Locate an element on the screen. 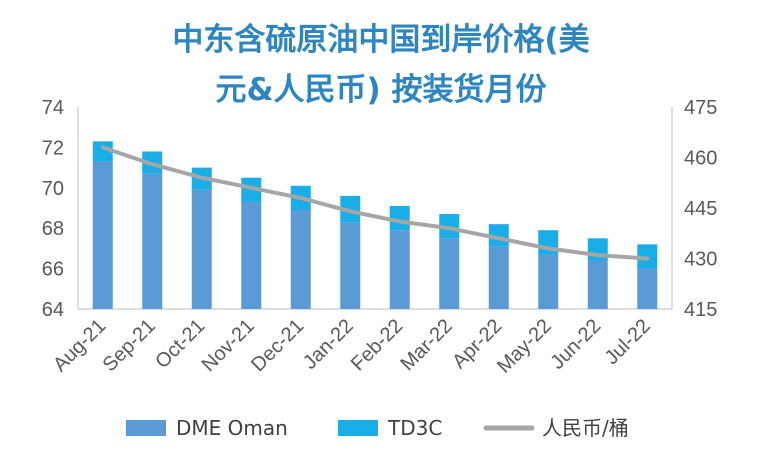 This screenshot has height=456, width=762. x-axis-tick-label: Sep-21 is located at coordinates (129, 345).